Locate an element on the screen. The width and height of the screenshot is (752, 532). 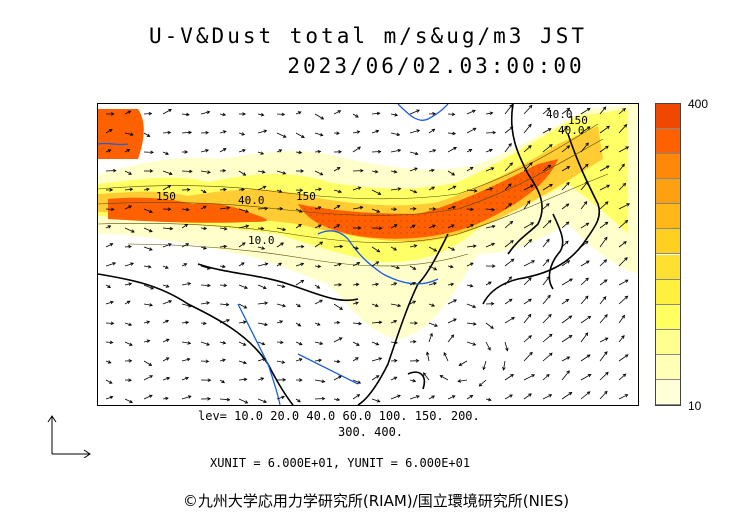
contour-label: 10.0 is located at coordinates (261, 240).